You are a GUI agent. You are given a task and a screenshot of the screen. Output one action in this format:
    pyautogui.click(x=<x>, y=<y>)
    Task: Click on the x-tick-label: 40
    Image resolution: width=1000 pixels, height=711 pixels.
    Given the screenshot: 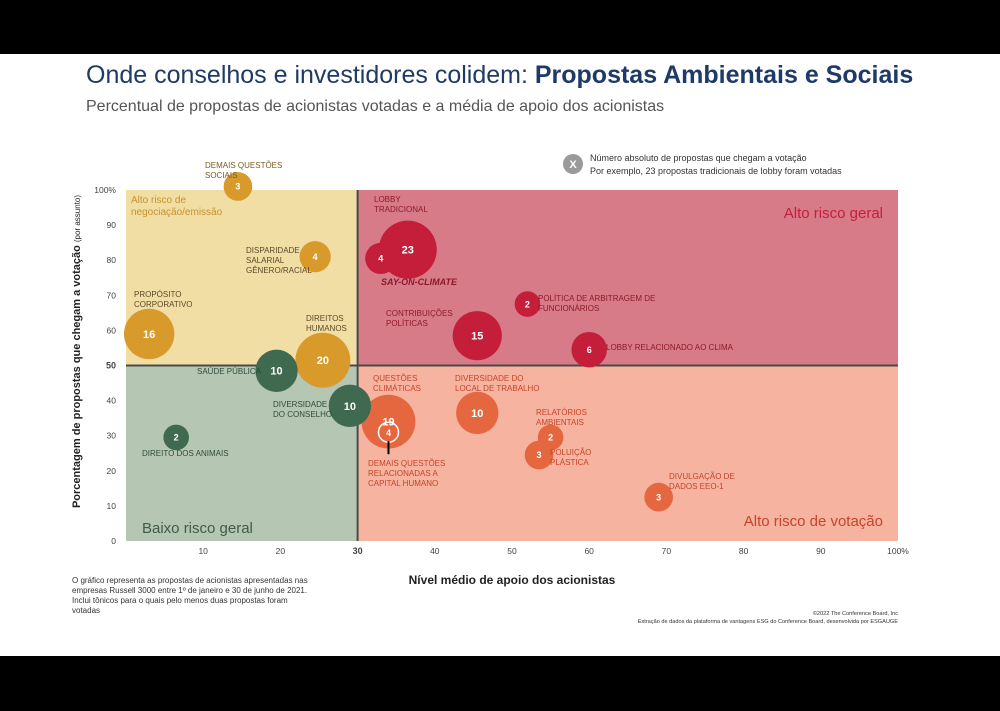 What is the action you would take?
    pyautogui.click(x=435, y=551)
    